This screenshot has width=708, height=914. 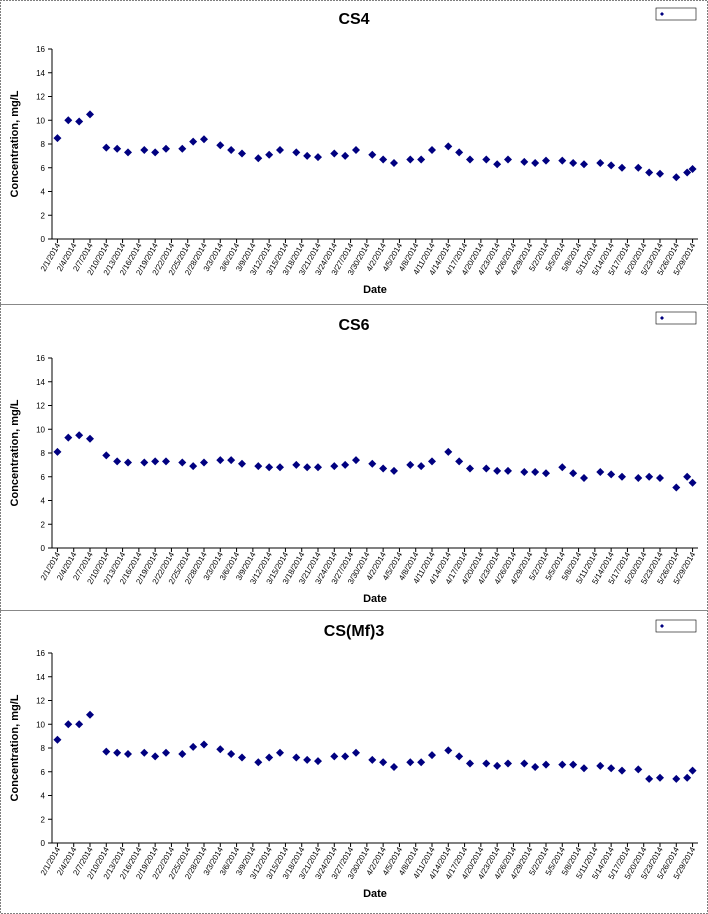 I want to click on y-tick-label: 12, so click(x=40, y=406).